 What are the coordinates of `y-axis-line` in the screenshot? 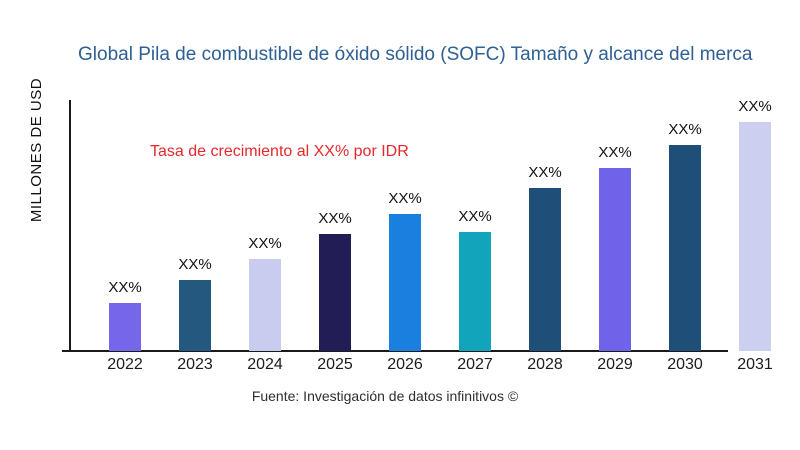 It's located at (70, 225).